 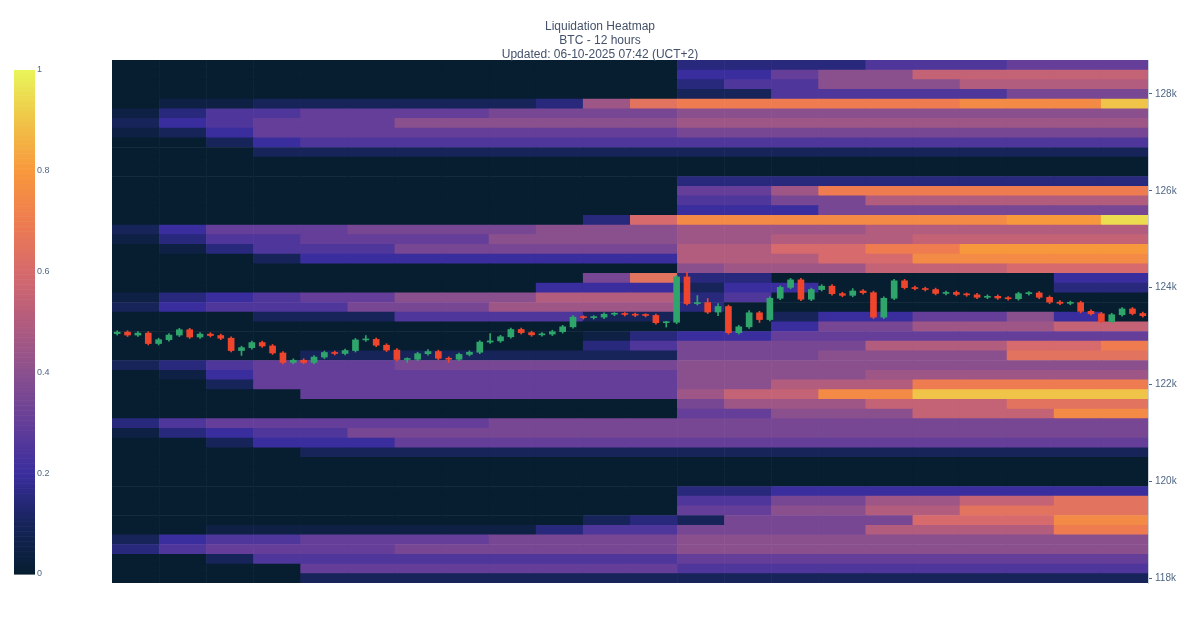 I want to click on y-tick-label: 128k, so click(x=1166, y=93).